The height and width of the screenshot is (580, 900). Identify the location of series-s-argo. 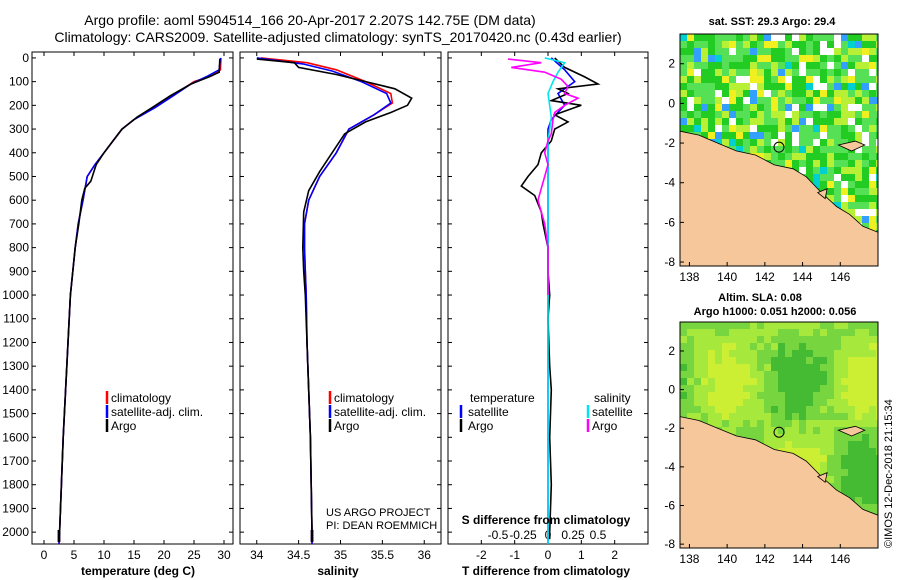
(543, 176).